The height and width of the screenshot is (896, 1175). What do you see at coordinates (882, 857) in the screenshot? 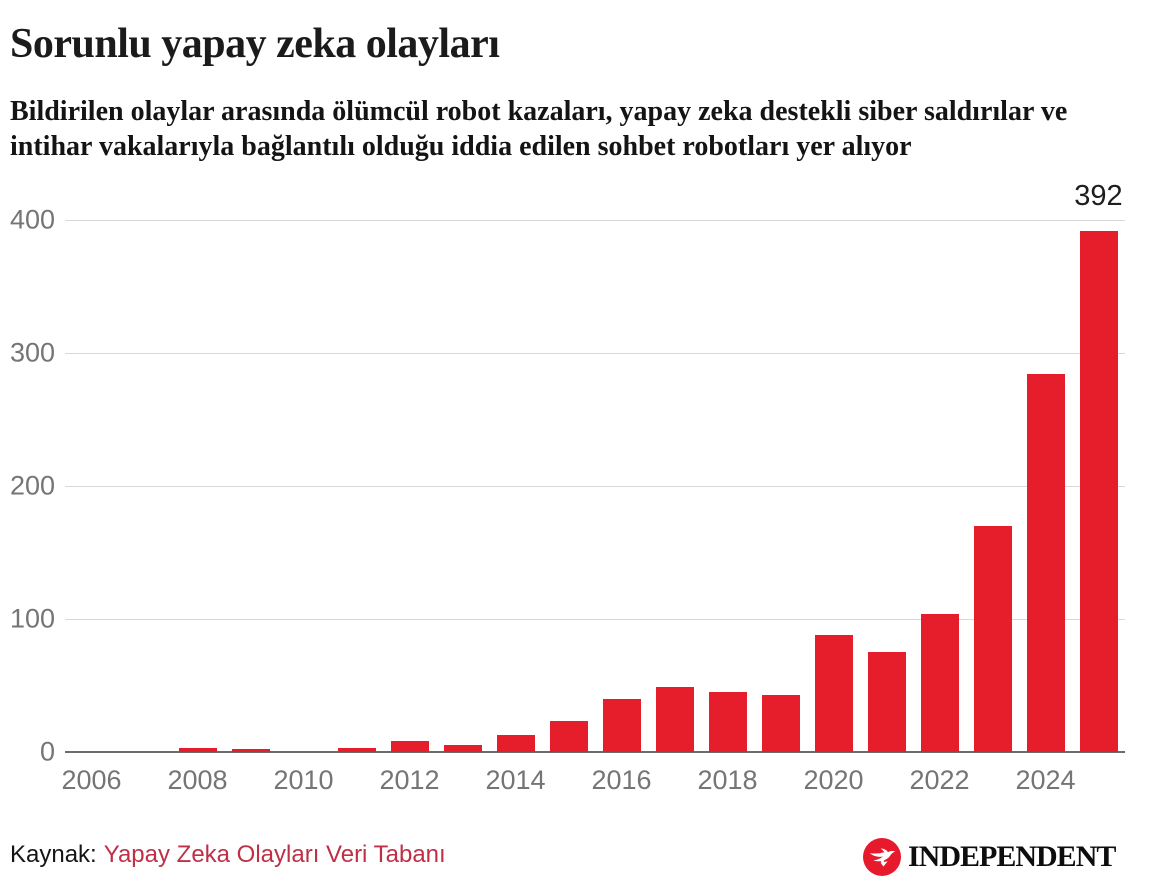
I see `independent-eagle-icon` at bounding box center [882, 857].